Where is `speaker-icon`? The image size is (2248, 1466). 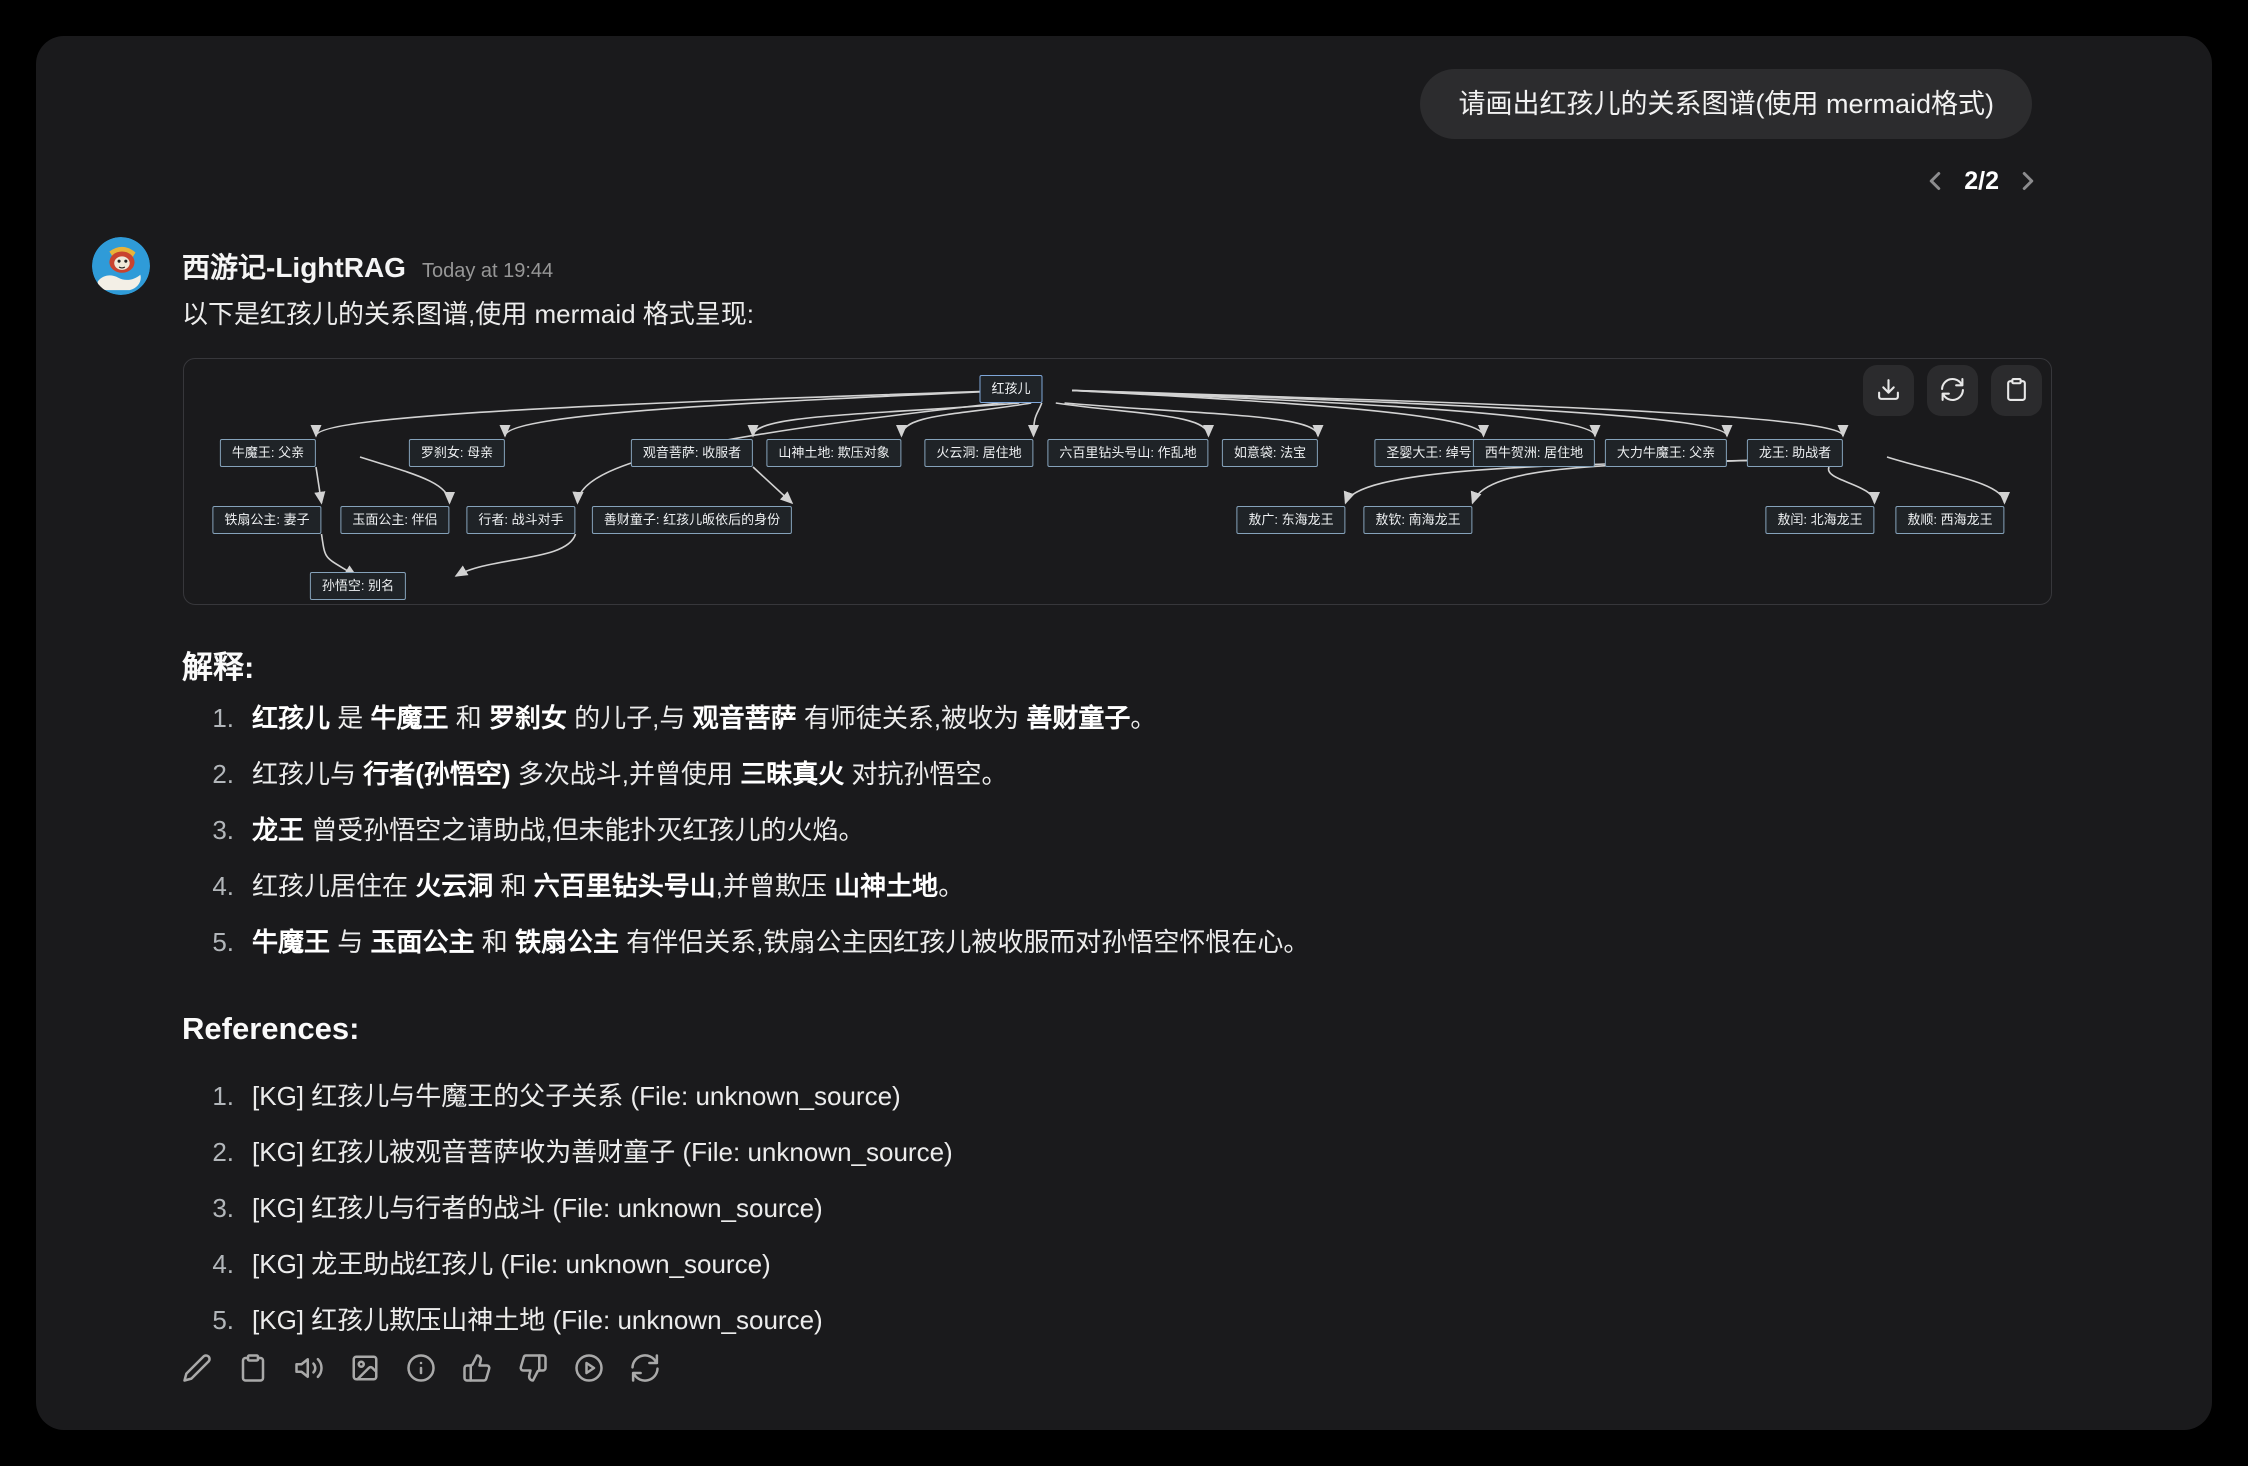
speaker-icon is located at coordinates (309, 1369).